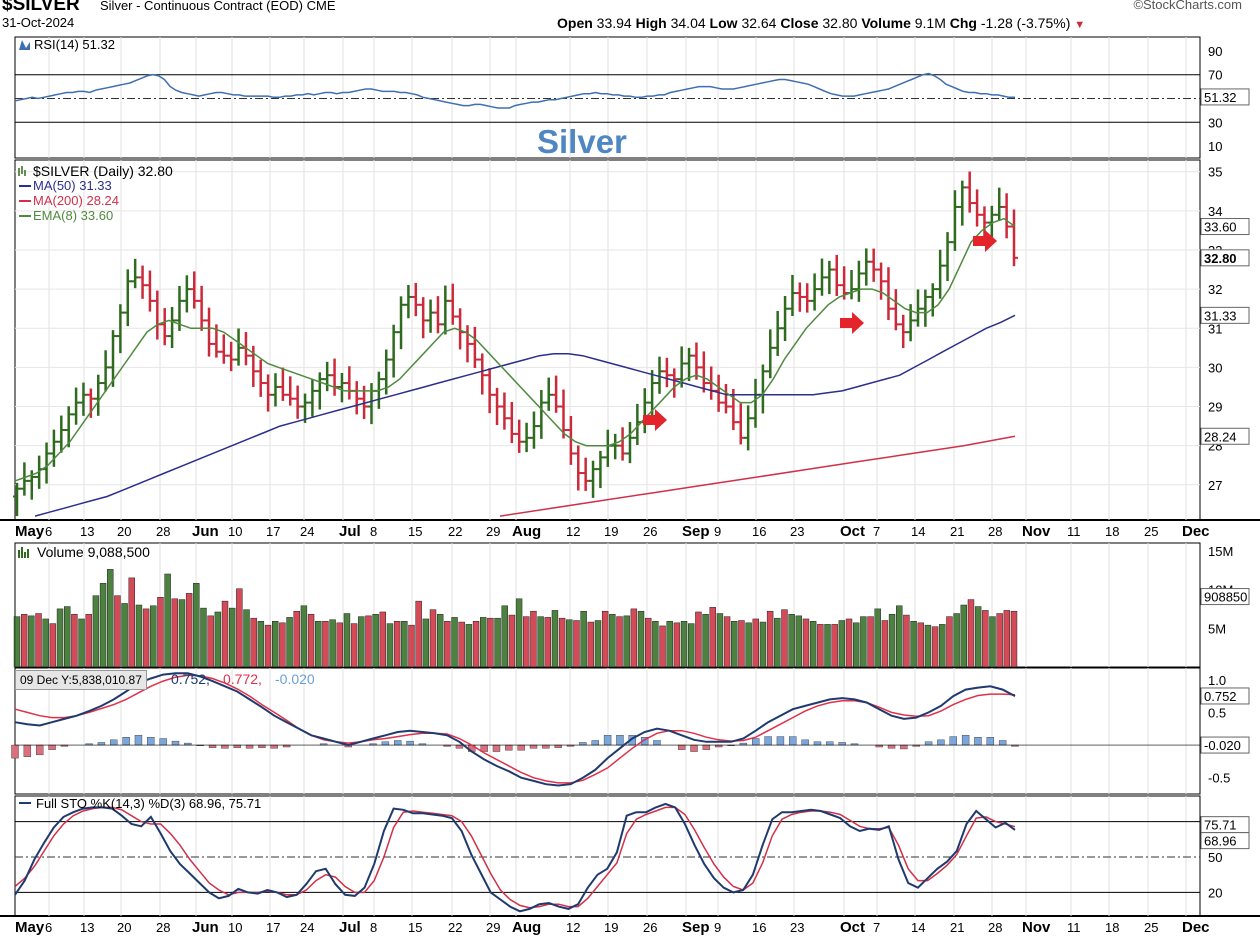 This screenshot has width=1260, height=942. What do you see at coordinates (202, 6) in the screenshot?
I see `description-text: Silver - Continuous Contract (EOD)` at bounding box center [202, 6].